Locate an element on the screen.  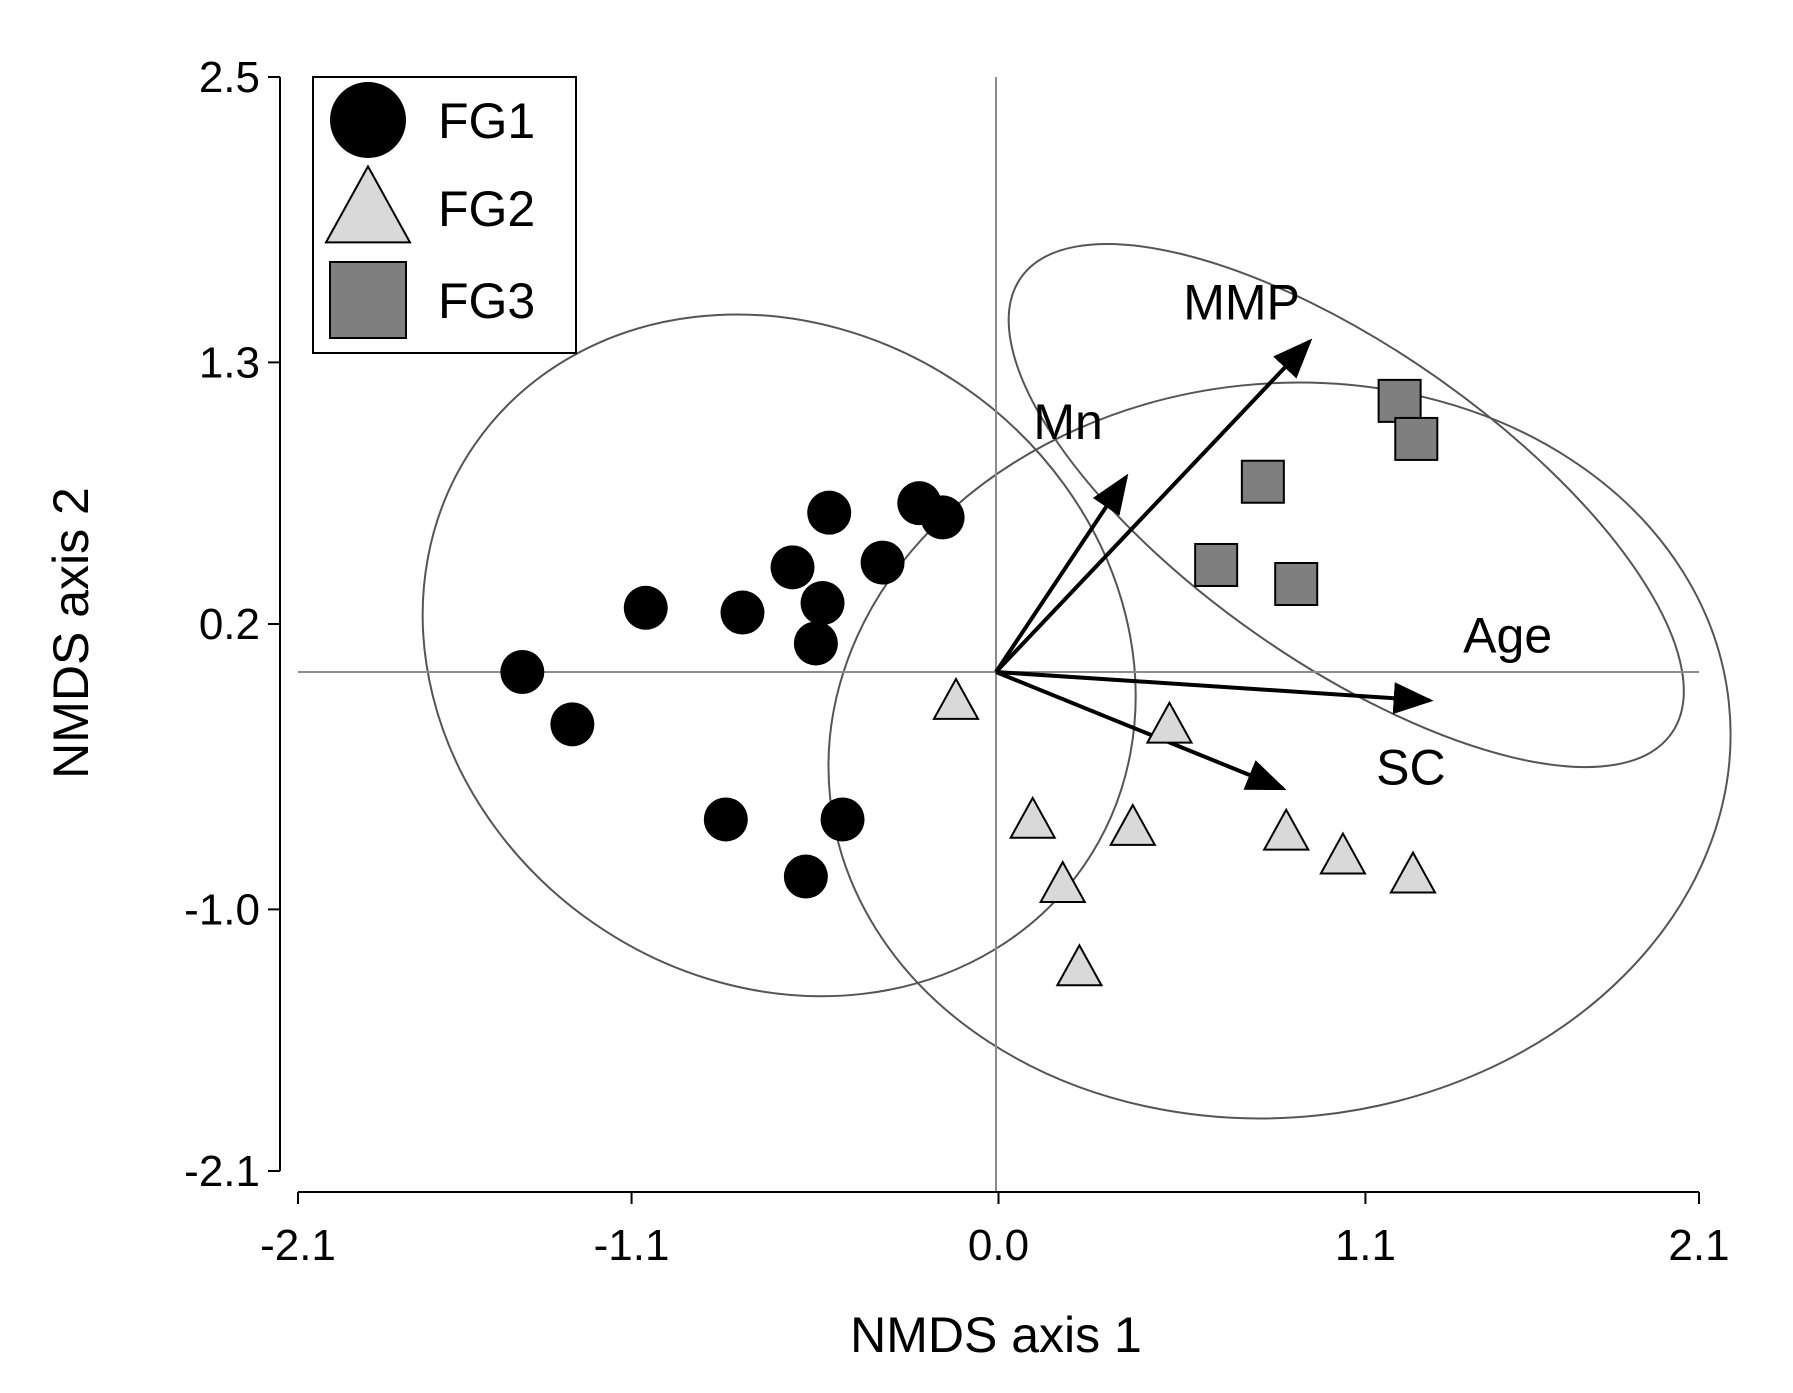
x-tick-label: 1.1 is located at coordinates (1365, 1245).